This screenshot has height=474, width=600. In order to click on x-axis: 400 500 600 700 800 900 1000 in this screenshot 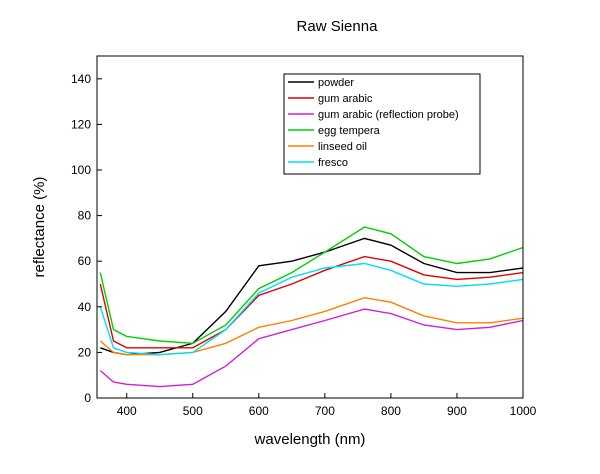, I will do `click(327, 405)`.